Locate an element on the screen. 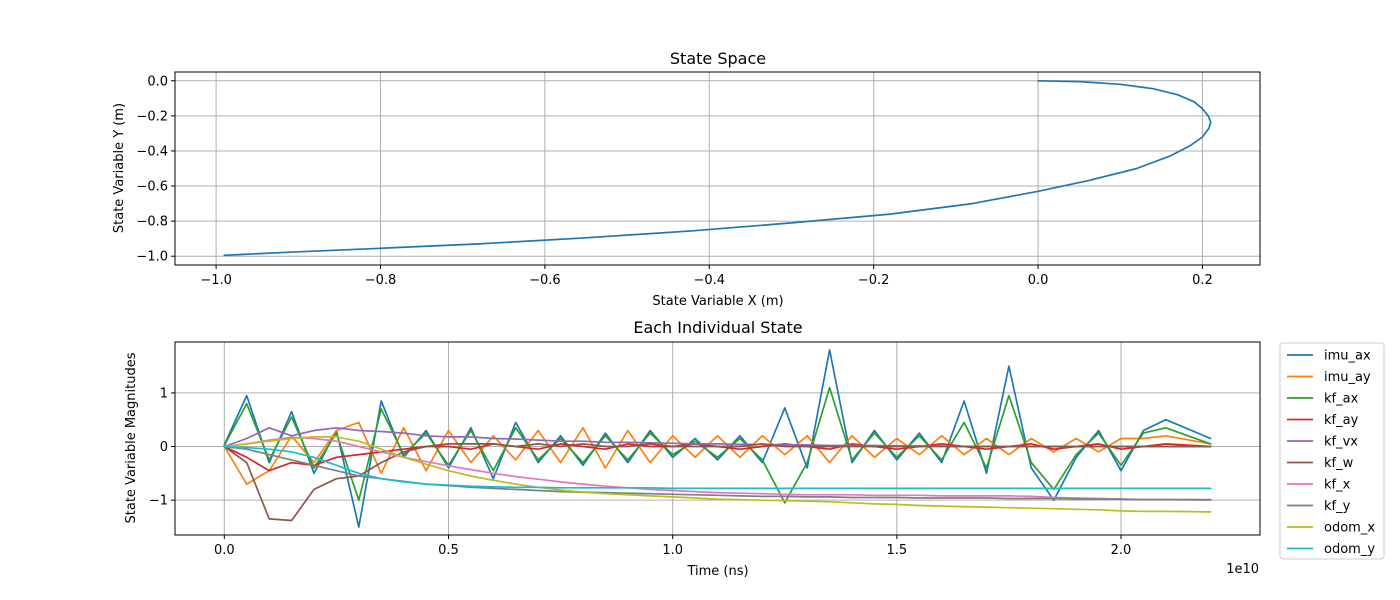 The height and width of the screenshot is (600, 1400). x-tick-label: 1.5 is located at coordinates (896, 550).